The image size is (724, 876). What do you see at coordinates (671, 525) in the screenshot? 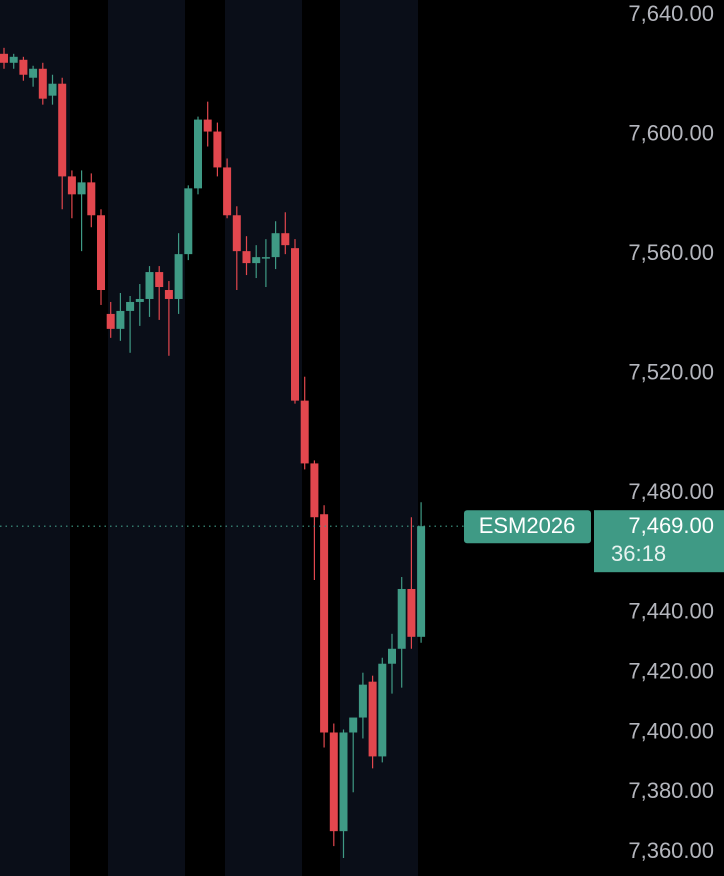
I see `price-label: 7,469.00` at bounding box center [671, 525].